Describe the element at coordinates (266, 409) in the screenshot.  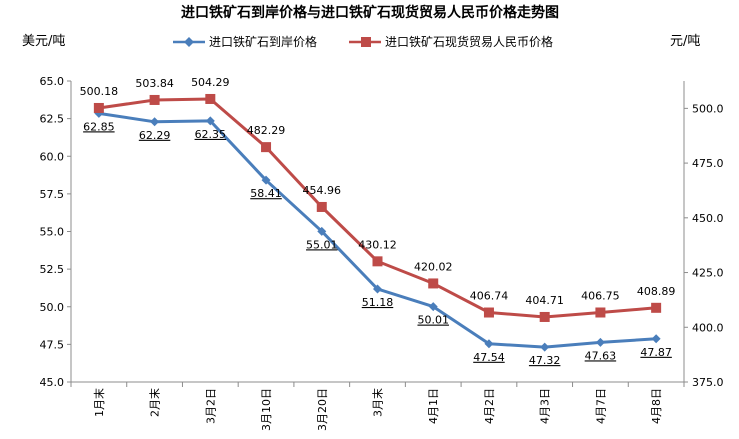
I see `x-category-label: 3月10日` at that location.